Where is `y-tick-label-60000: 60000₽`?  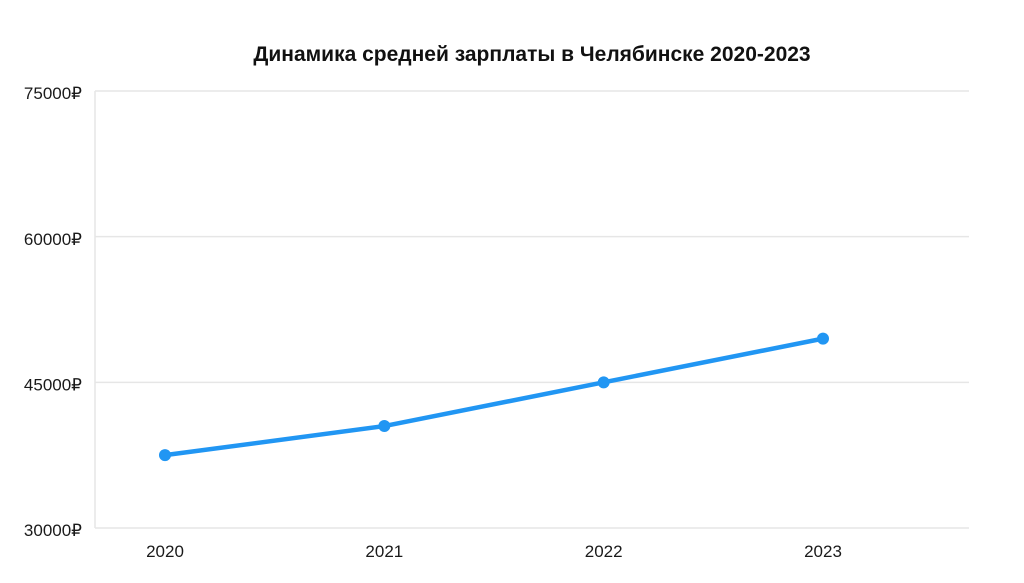 y-tick-label-60000: 60000₽ is located at coordinates (53, 239).